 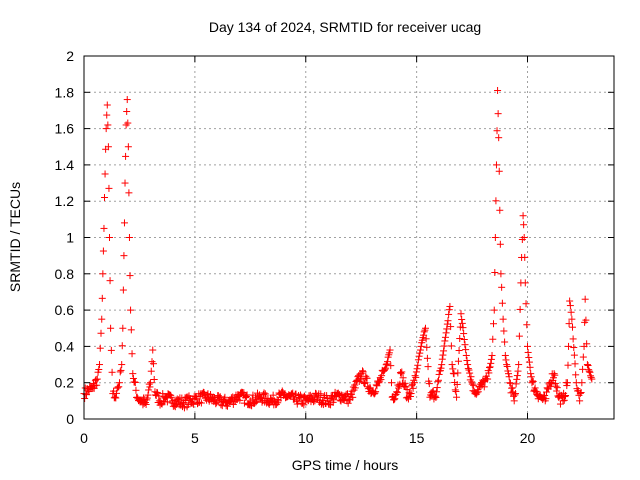 I want to click on y-axis-label: SRMTID / TECUs, so click(x=15, y=237).